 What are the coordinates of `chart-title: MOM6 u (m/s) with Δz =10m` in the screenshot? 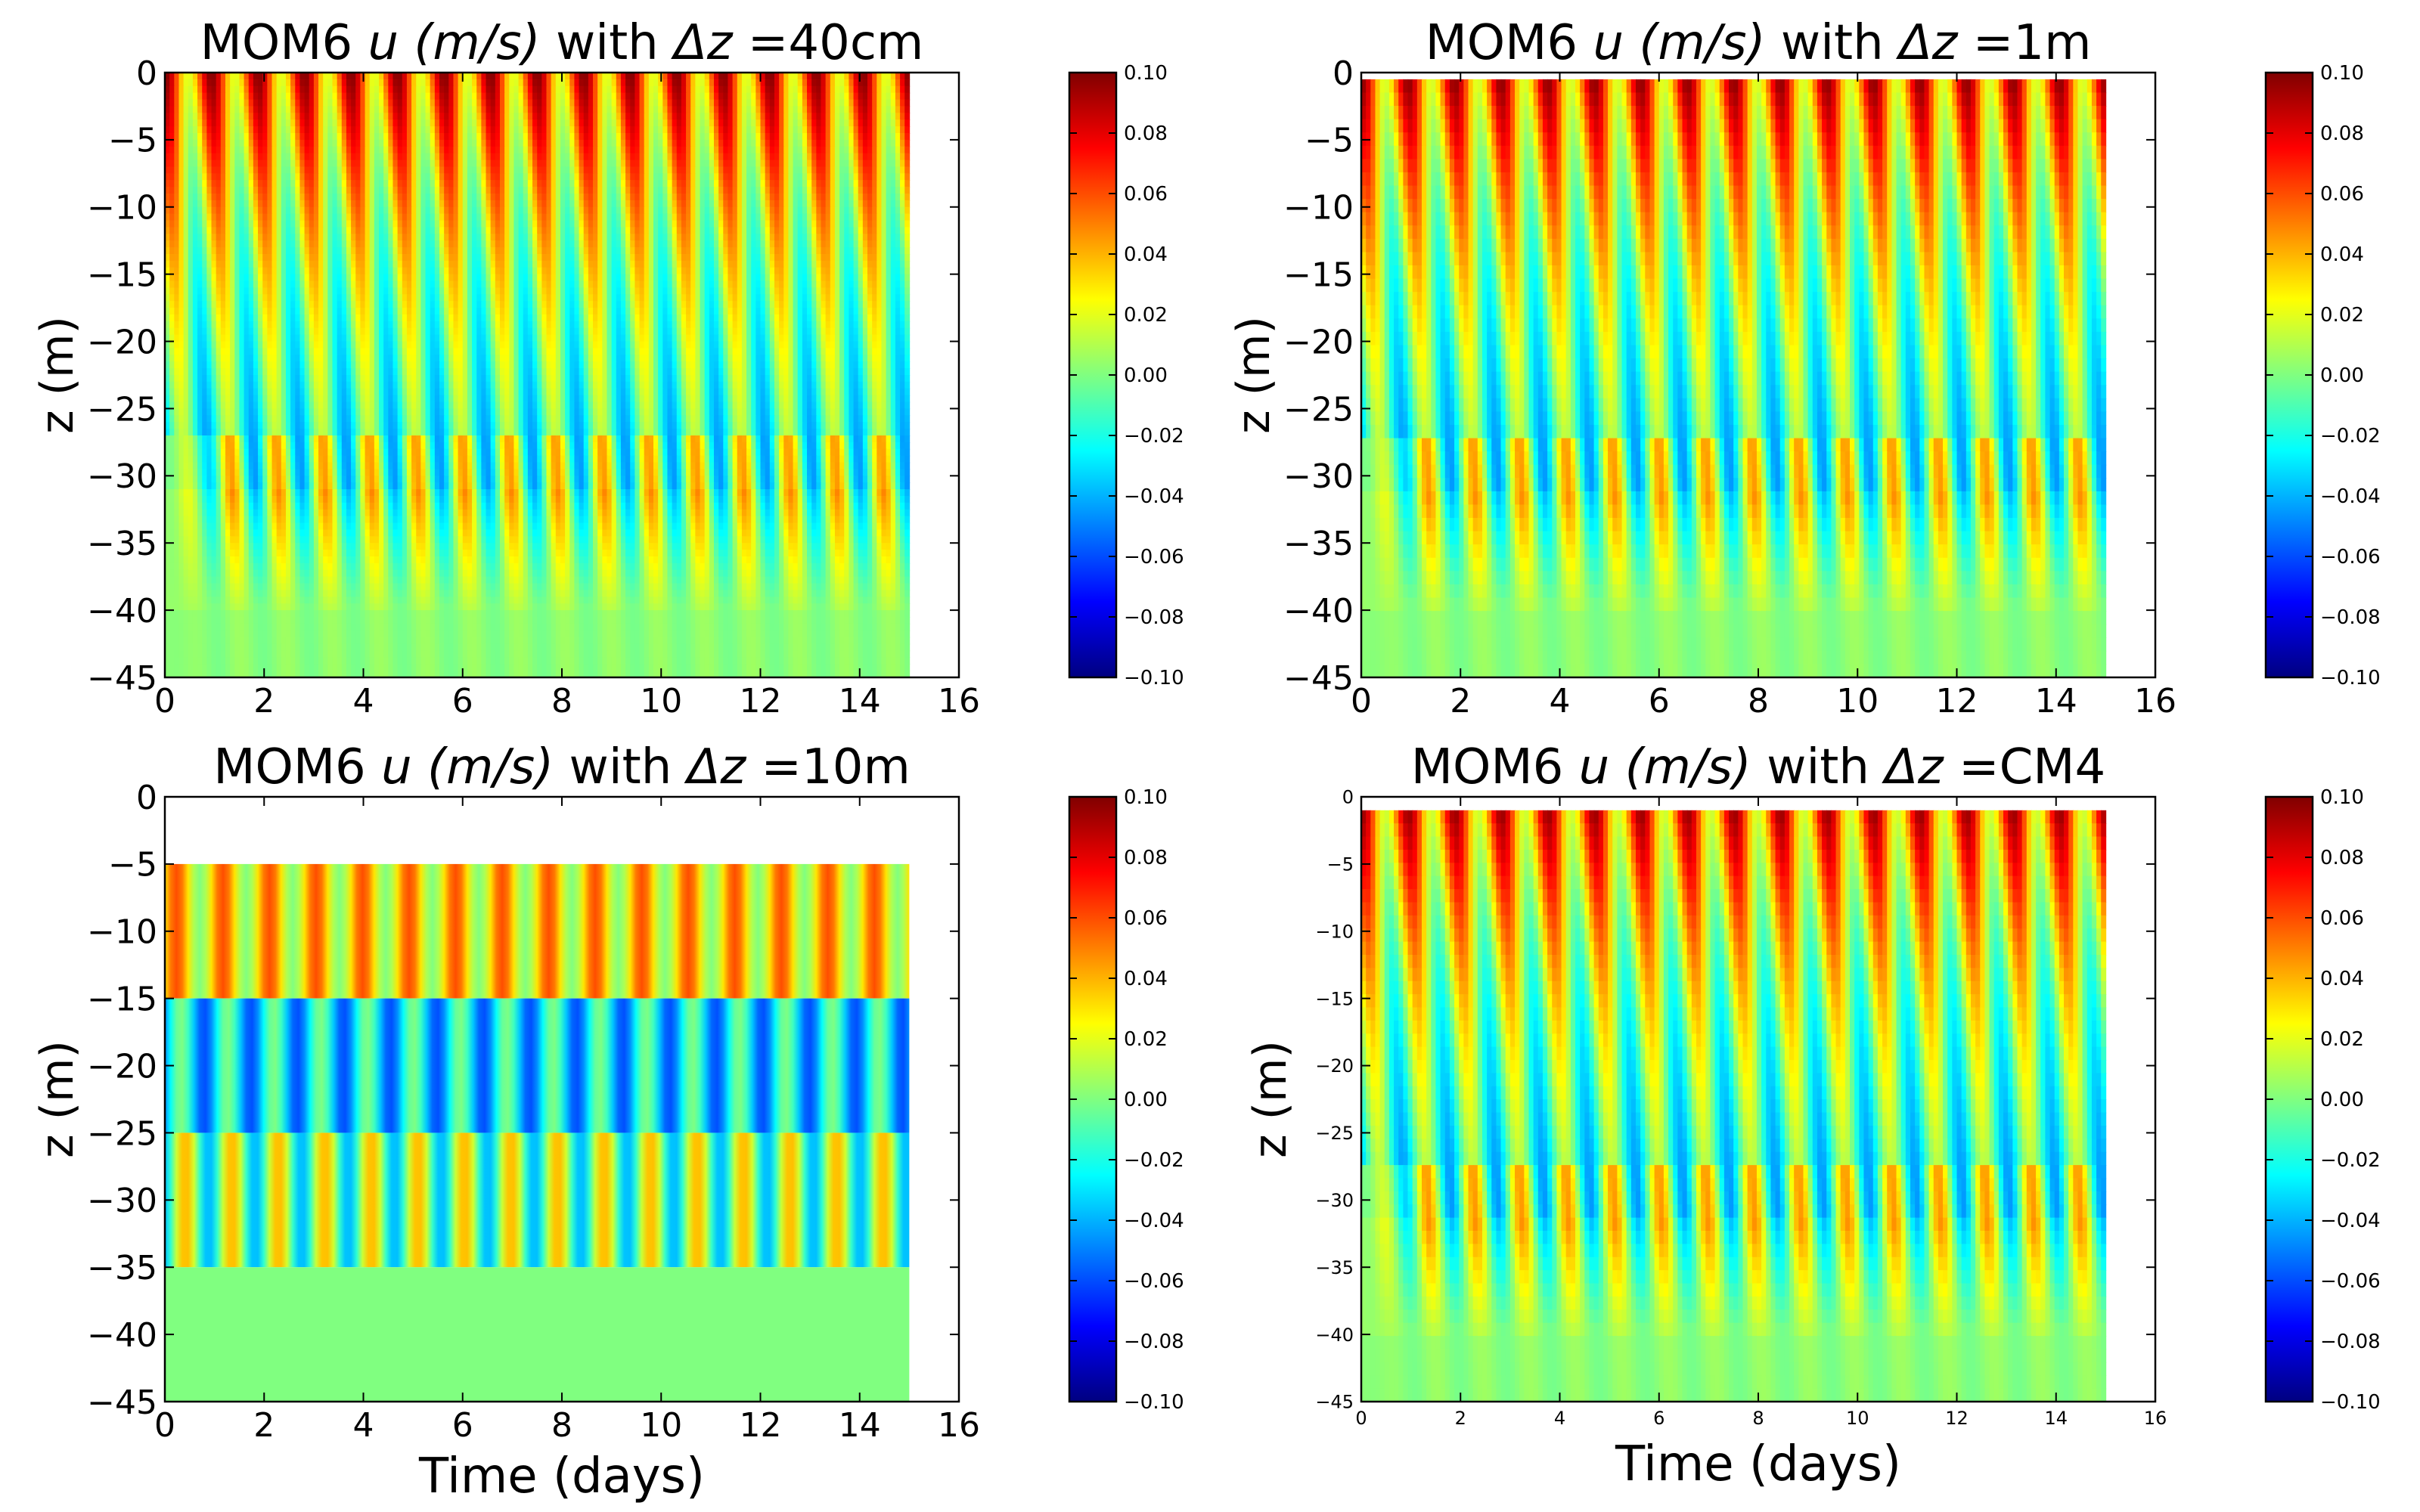 It's located at (562, 767).